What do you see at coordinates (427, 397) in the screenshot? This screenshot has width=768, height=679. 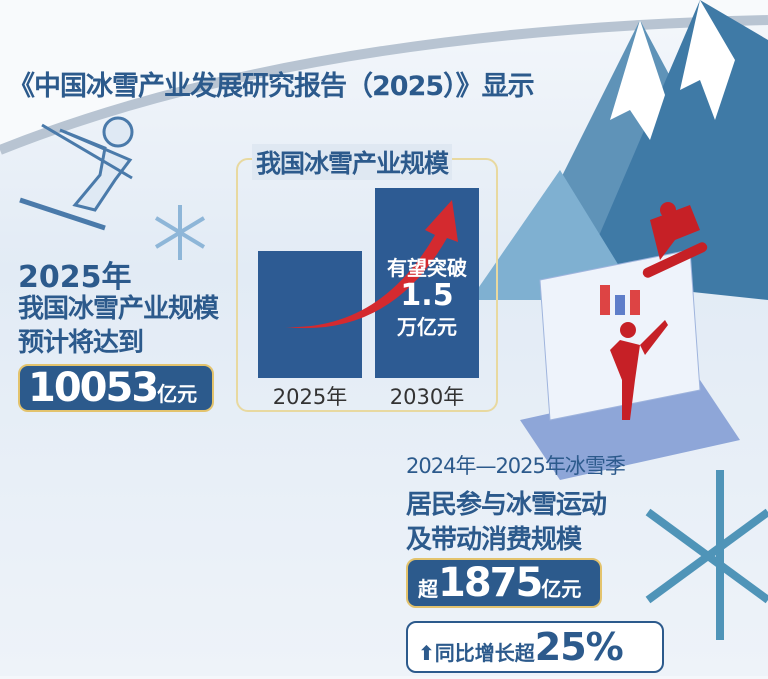 I see `x-label-2030: 2030年` at bounding box center [427, 397].